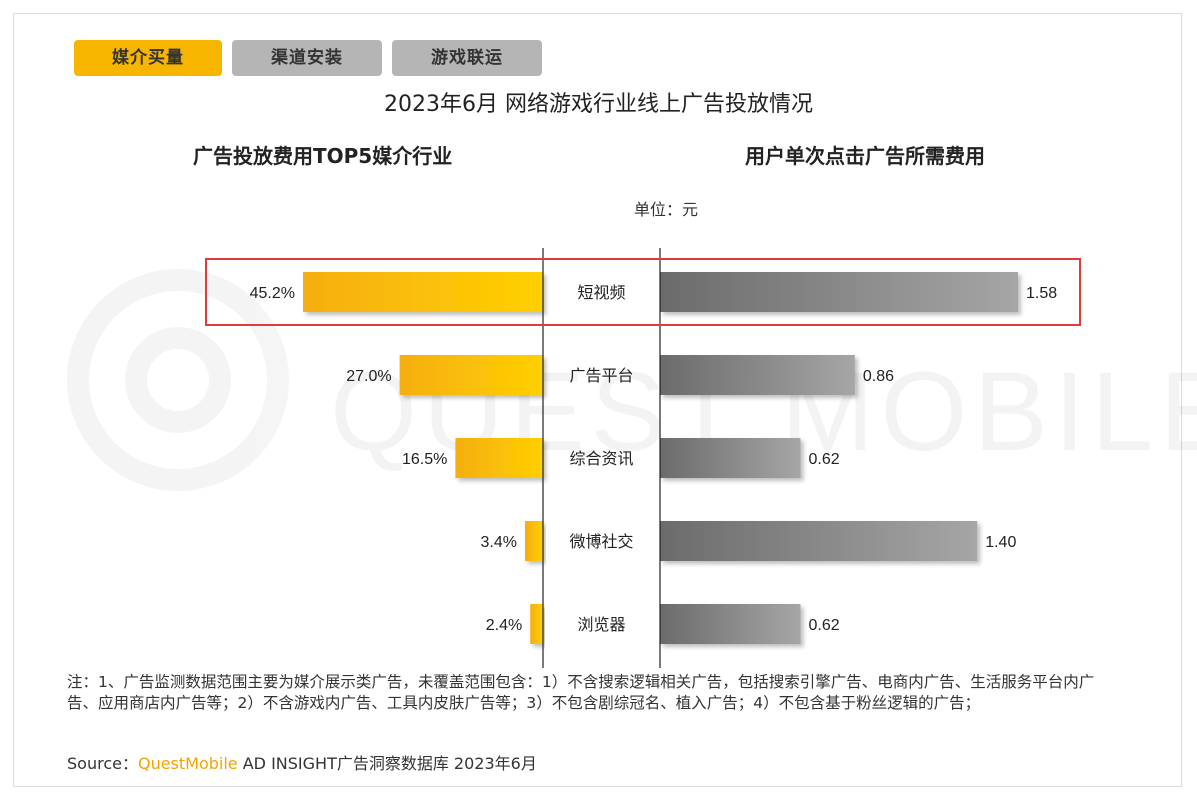 The image size is (1197, 802). Describe the element at coordinates (187, 763) in the screenshot. I see `source-brand: QuestMobile` at that location.